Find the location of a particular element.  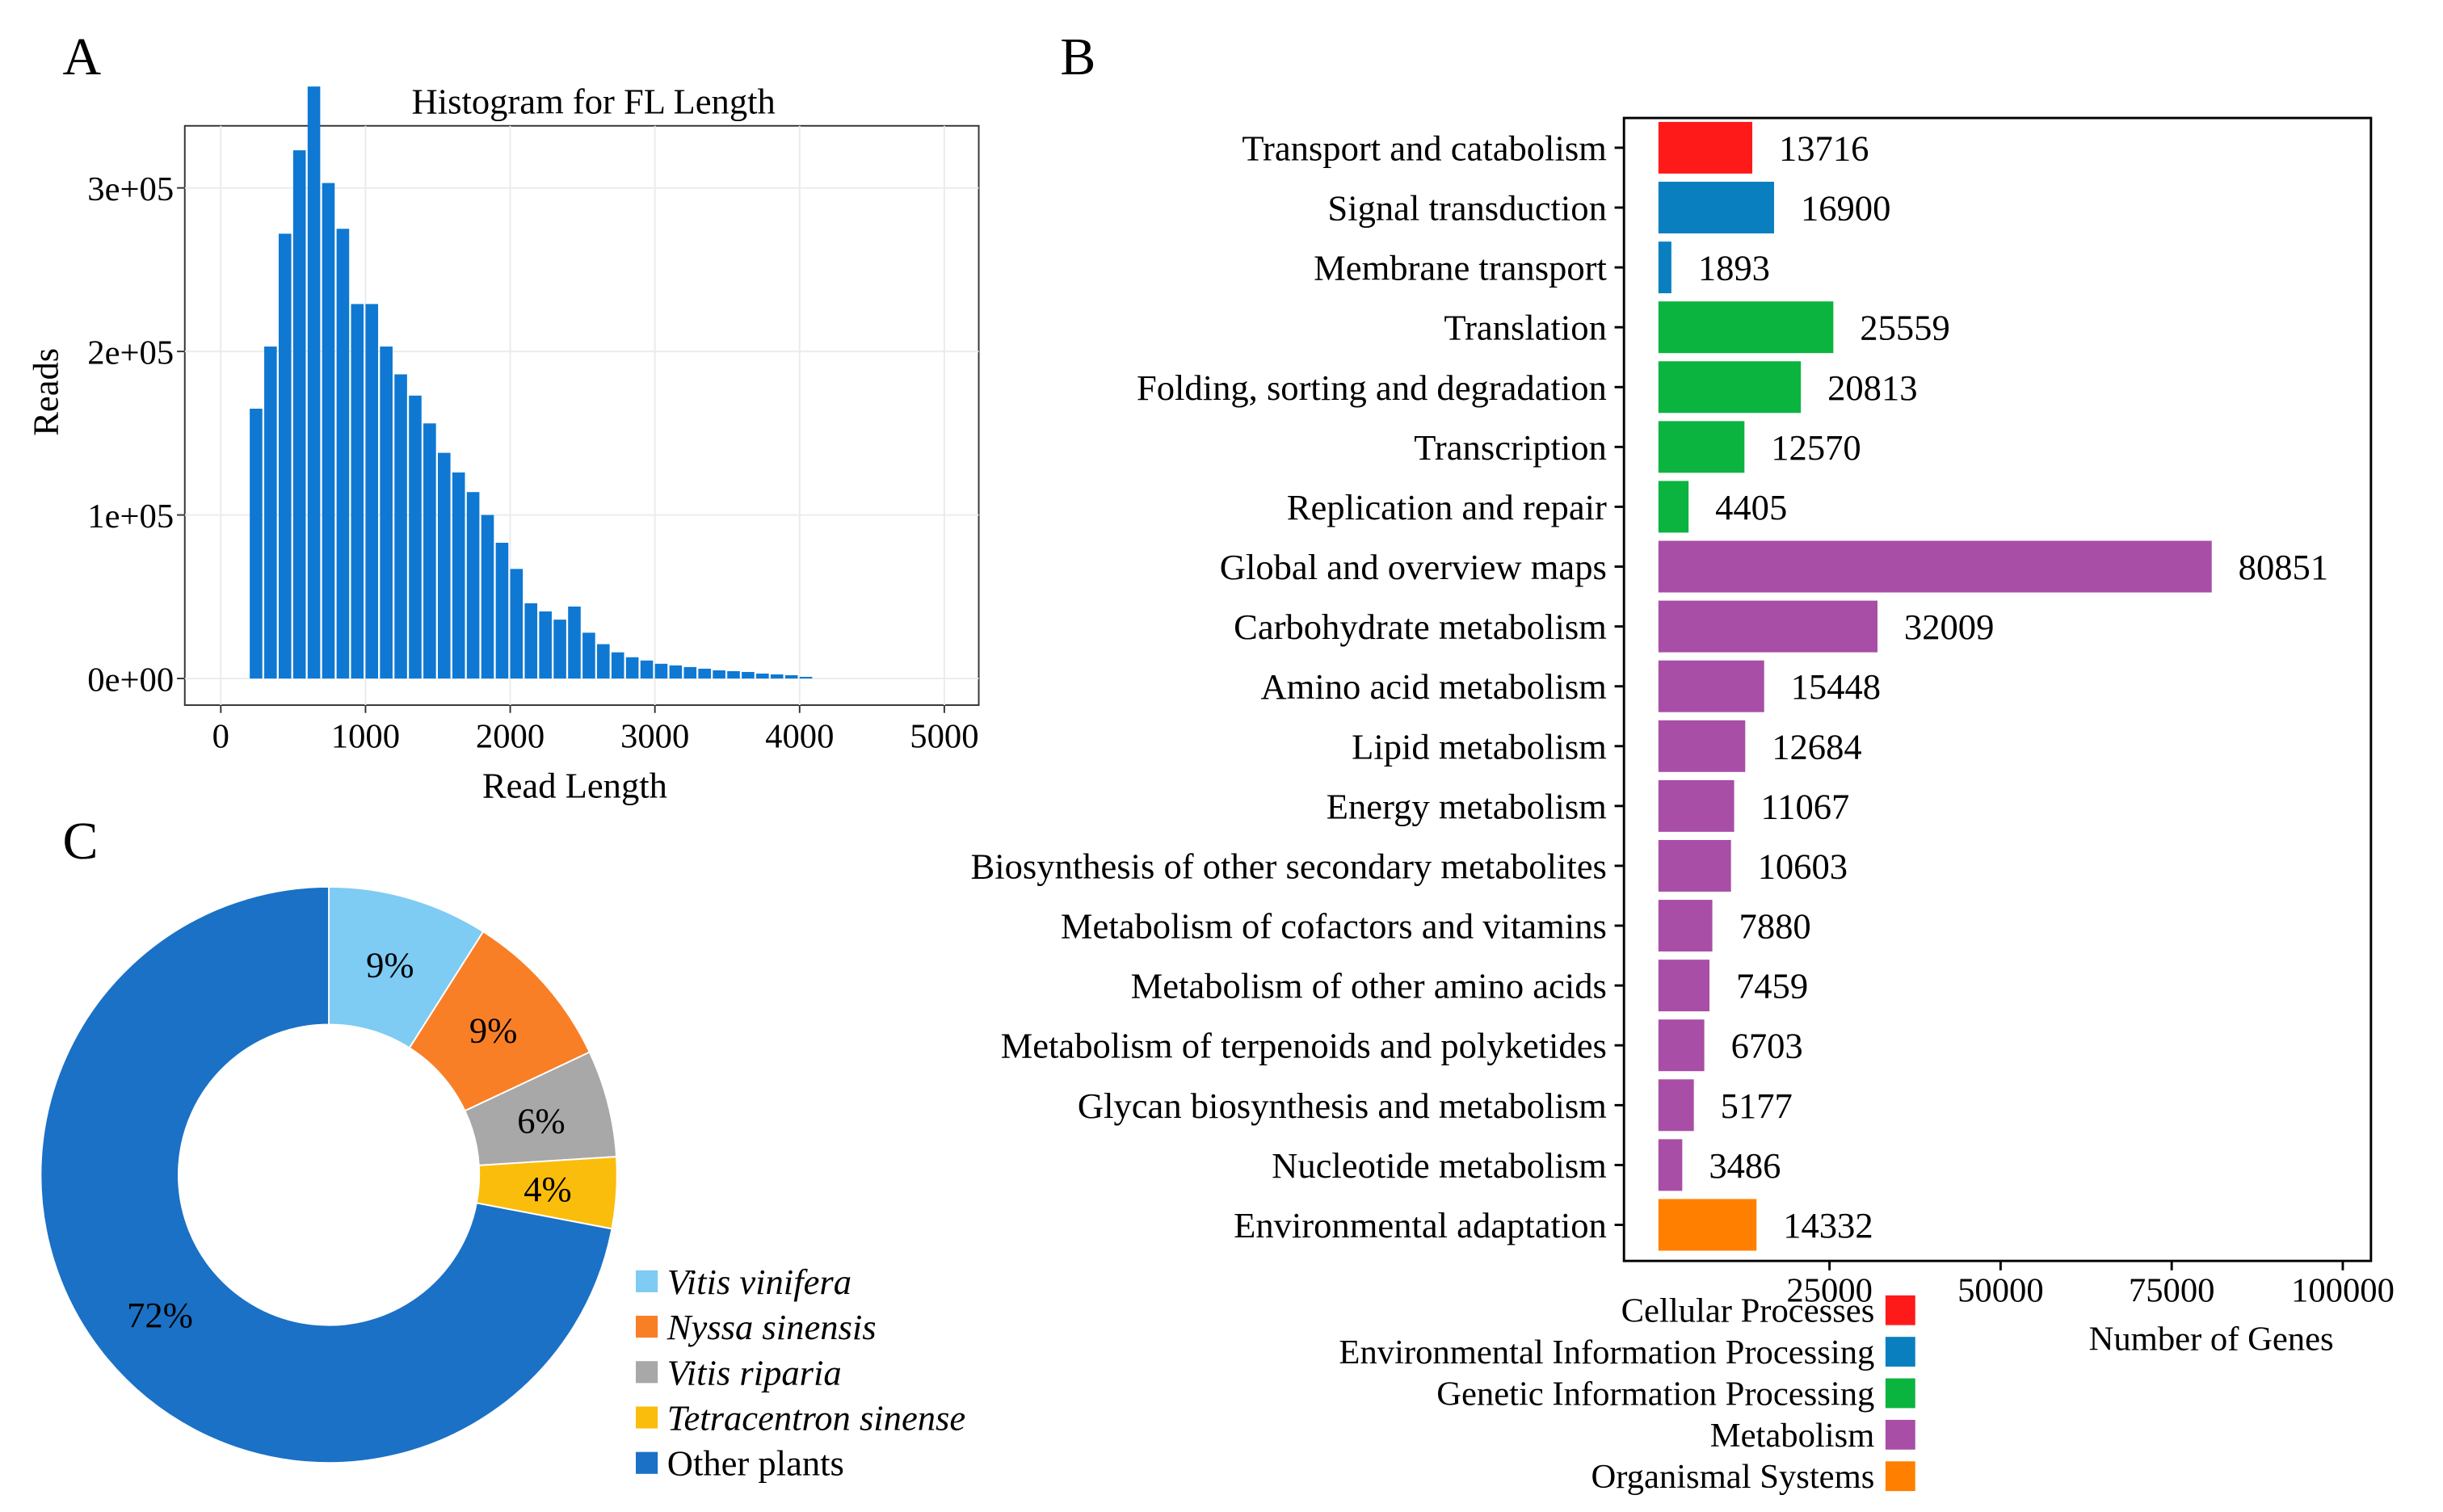

histogram-x-ticks: 0 1000 2000 3000 4000 5000 is located at coordinates (595, 730).